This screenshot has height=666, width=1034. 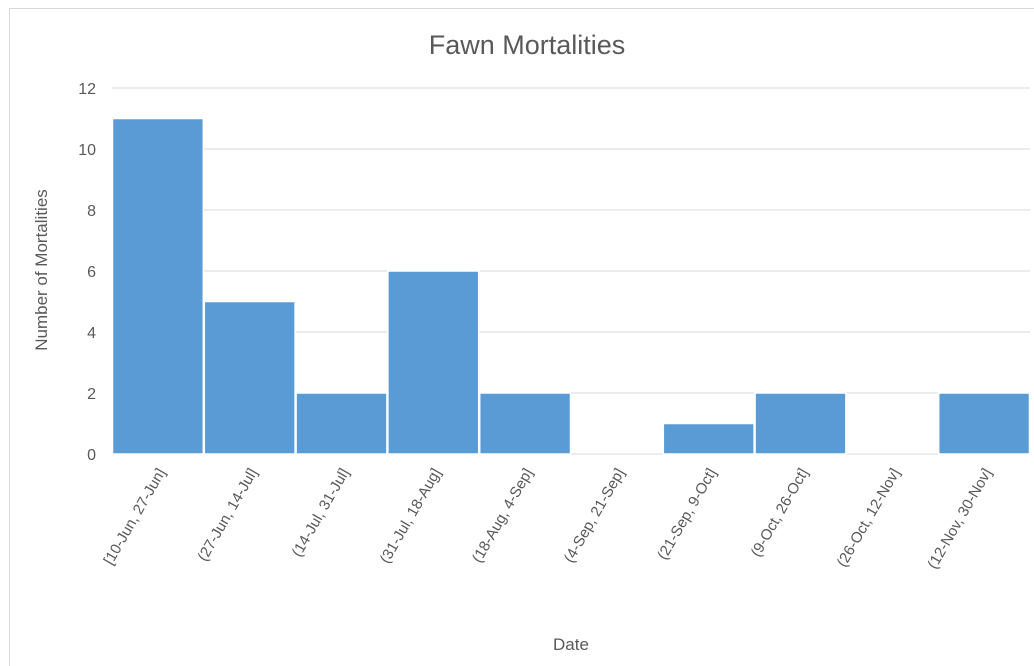 I want to click on y-axis-title: Number of Mortalities, so click(x=41, y=270).